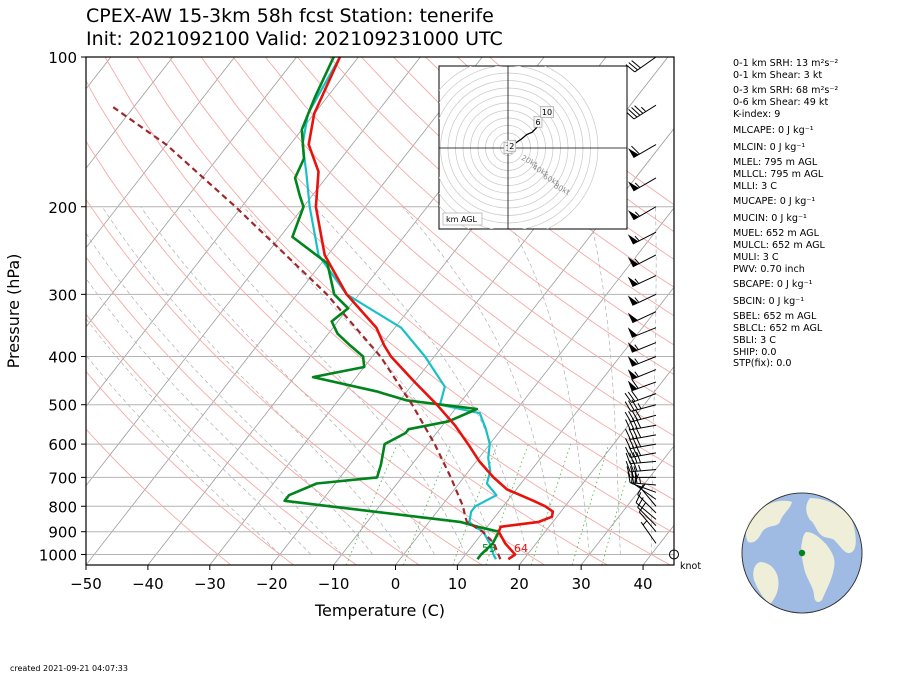 This screenshot has height=675, width=906. Describe the element at coordinates (62, 507) in the screenshot. I see `y-tick-label: 800` at that location.